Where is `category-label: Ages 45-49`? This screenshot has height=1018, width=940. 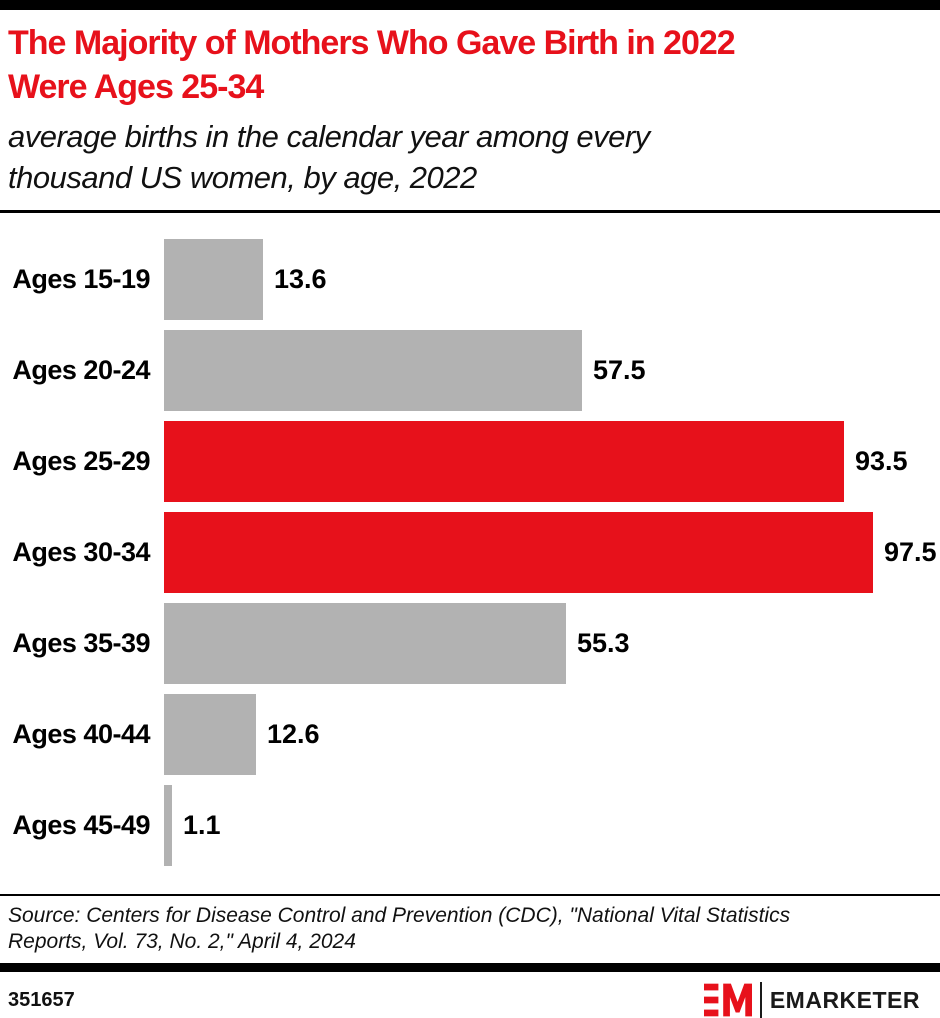
category-label: Ages 45-49 is located at coordinates (81, 825).